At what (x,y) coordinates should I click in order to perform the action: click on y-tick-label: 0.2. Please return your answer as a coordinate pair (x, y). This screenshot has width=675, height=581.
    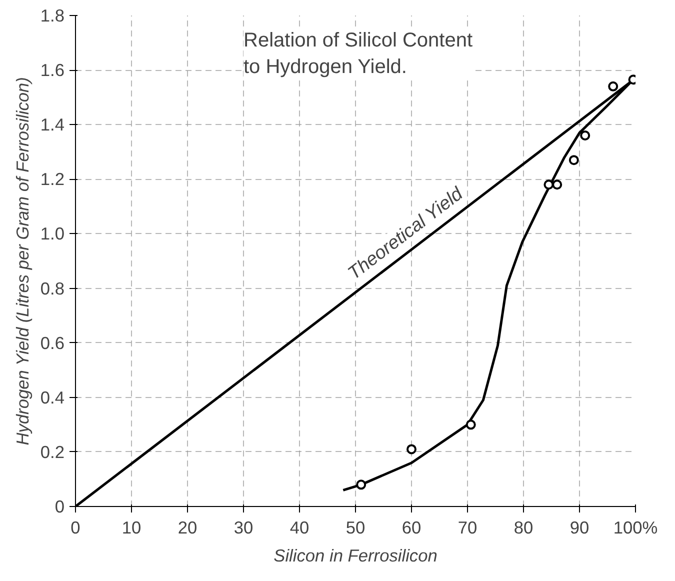
    Looking at the image, I should click on (52, 452).